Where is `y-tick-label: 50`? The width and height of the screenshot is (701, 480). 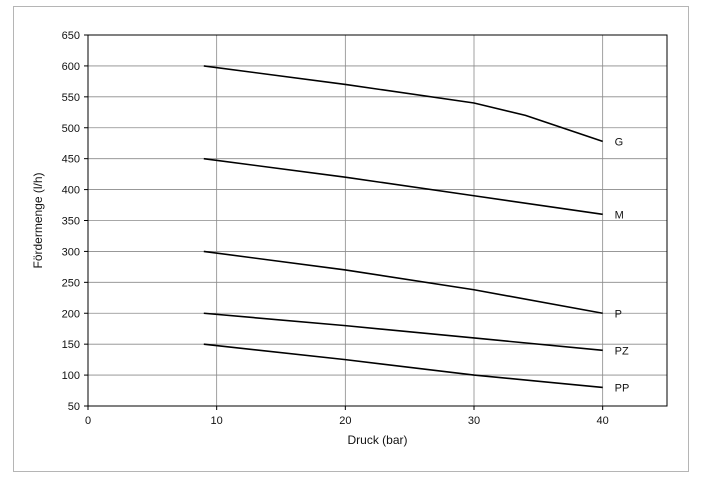 y-tick-label: 50 is located at coordinates (74, 407).